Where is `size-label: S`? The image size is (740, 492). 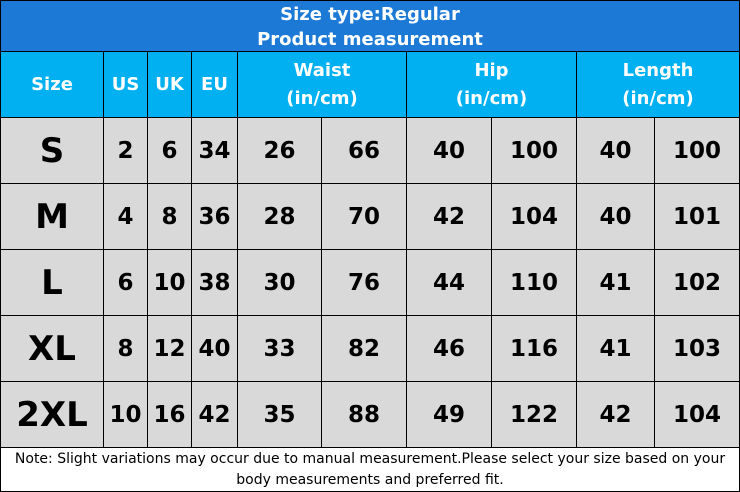
size-label: S is located at coordinates (52, 151).